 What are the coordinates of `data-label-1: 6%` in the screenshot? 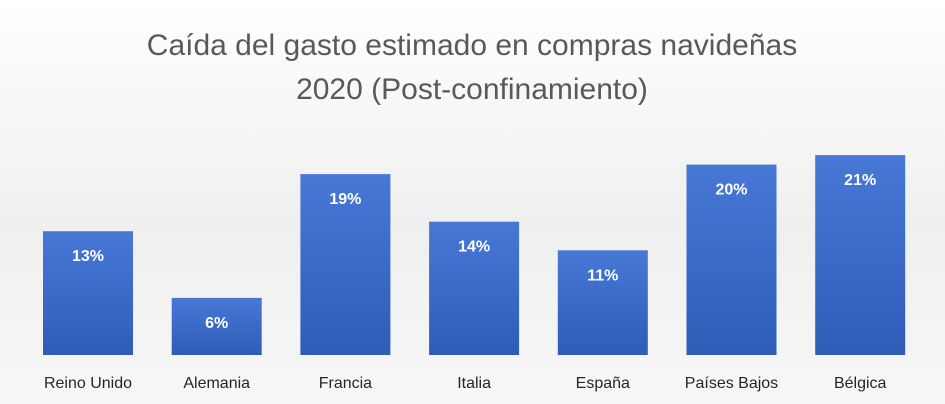 It's located at (216, 323).